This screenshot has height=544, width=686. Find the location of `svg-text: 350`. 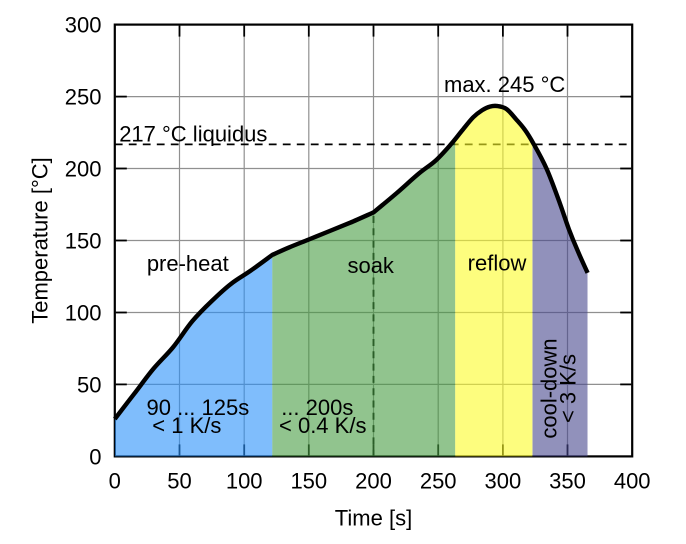

svg-text: 350 is located at coordinates (567, 481).